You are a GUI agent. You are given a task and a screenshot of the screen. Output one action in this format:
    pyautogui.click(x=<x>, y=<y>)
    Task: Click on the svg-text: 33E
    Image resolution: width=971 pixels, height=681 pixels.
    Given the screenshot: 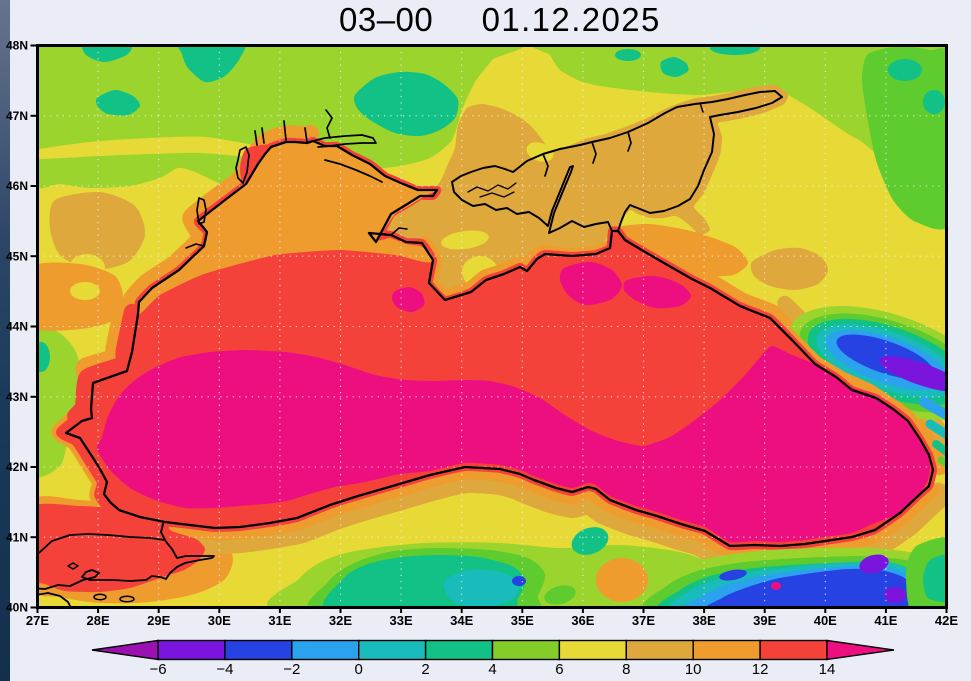 What is the action you would take?
    pyautogui.click(x=401, y=620)
    